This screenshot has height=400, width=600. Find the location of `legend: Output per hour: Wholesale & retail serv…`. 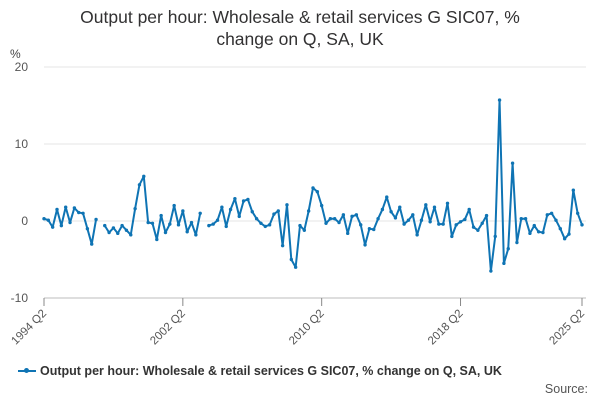

legend: Output per hour: Wholesale & retail serv… is located at coordinates (260, 371).